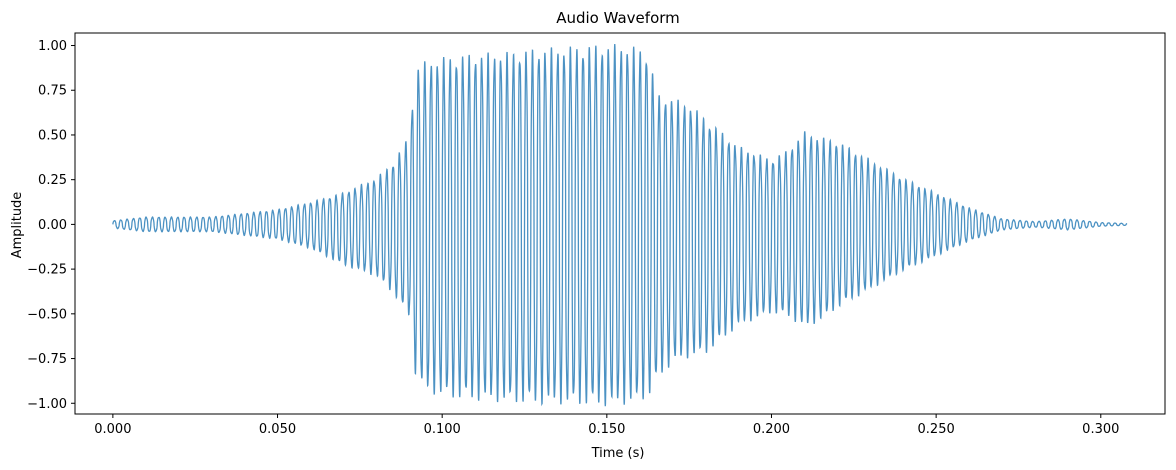 The height and width of the screenshot is (470, 1176). I want to click on x-tick-label: 0.300, so click(1100, 429).